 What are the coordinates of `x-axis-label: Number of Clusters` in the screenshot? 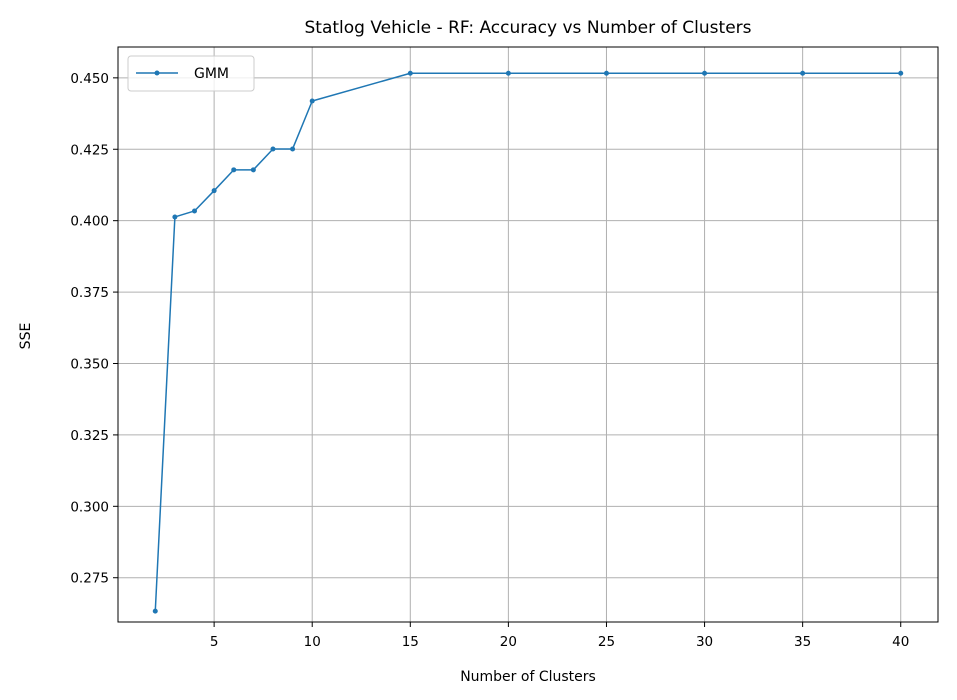 It's located at (528, 677).